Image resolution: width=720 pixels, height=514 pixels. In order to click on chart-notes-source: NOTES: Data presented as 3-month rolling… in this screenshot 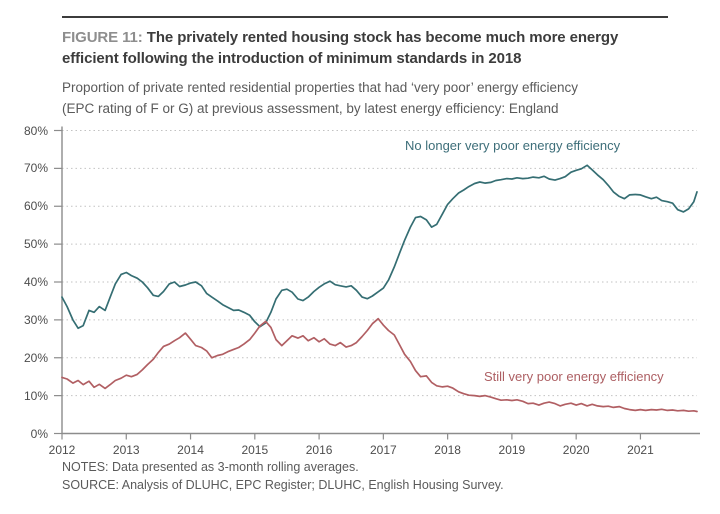, I will do `click(283, 476)`.